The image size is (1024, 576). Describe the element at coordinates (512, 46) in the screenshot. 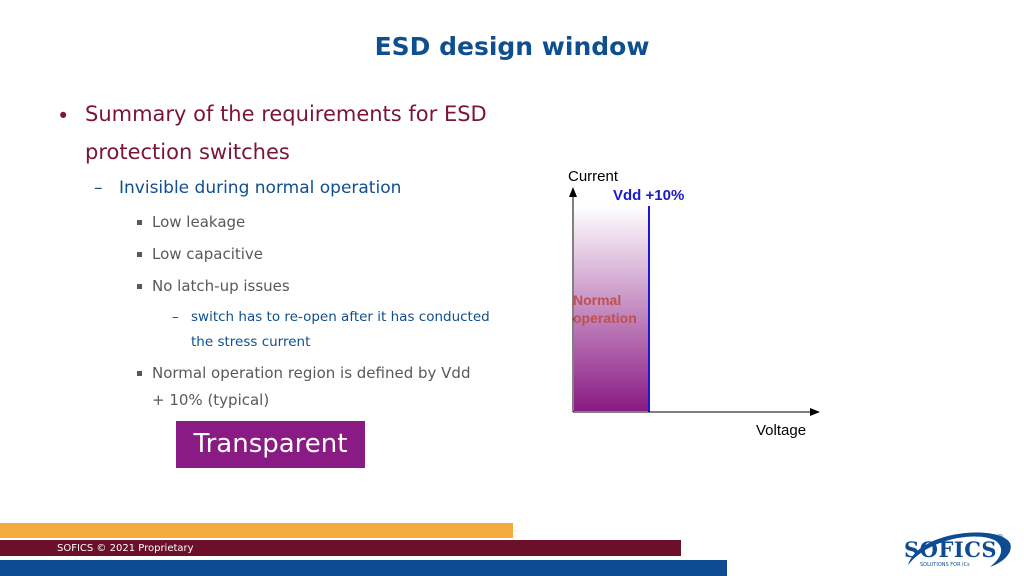

I see `slide-title: ESD design window` at that location.